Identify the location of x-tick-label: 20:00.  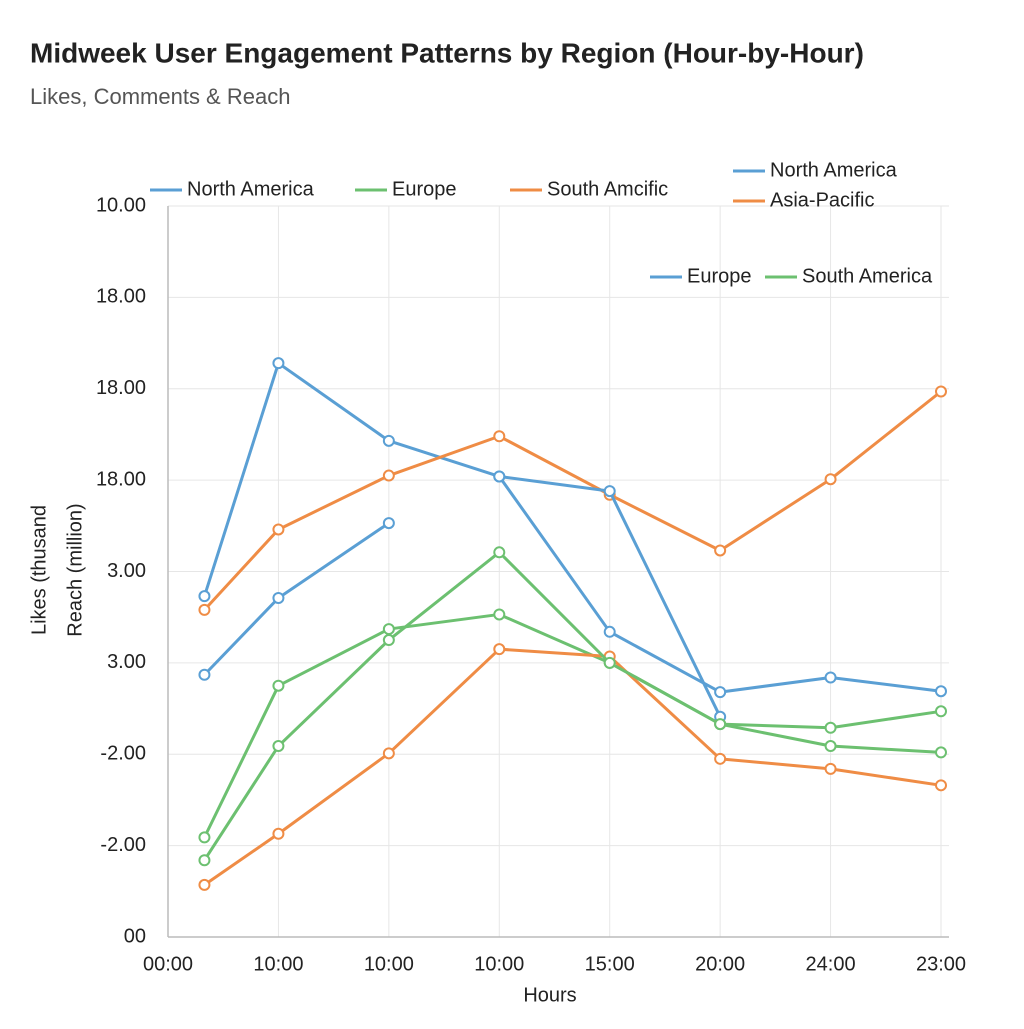
(720, 964).